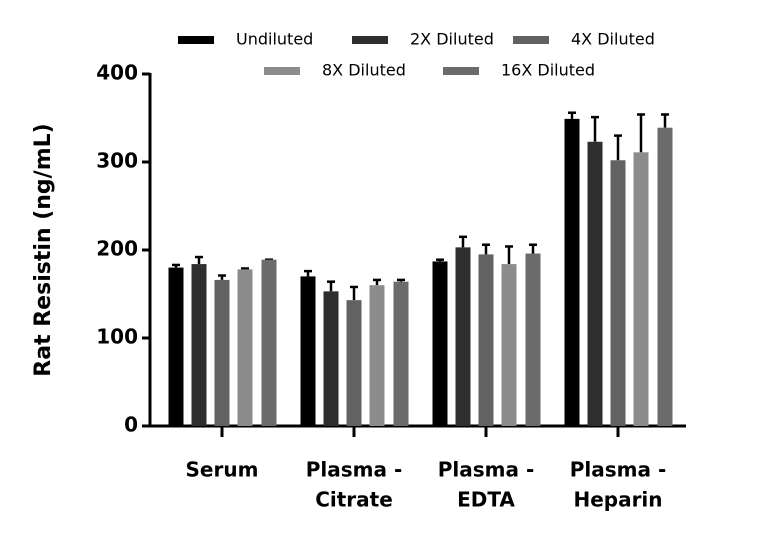  I want to click on legend-label: 8X Diluted, so click(364, 70).